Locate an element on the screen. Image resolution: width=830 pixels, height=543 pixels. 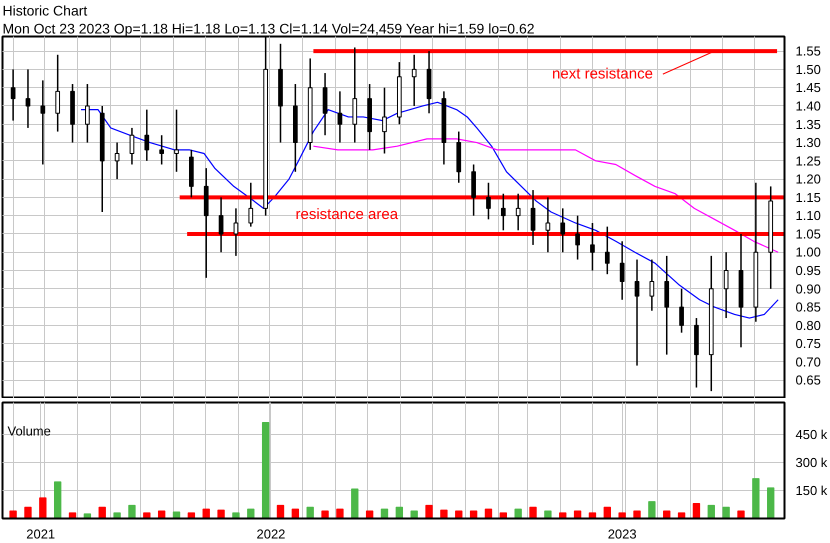
x-tick-label: 2023 is located at coordinates (622, 534).